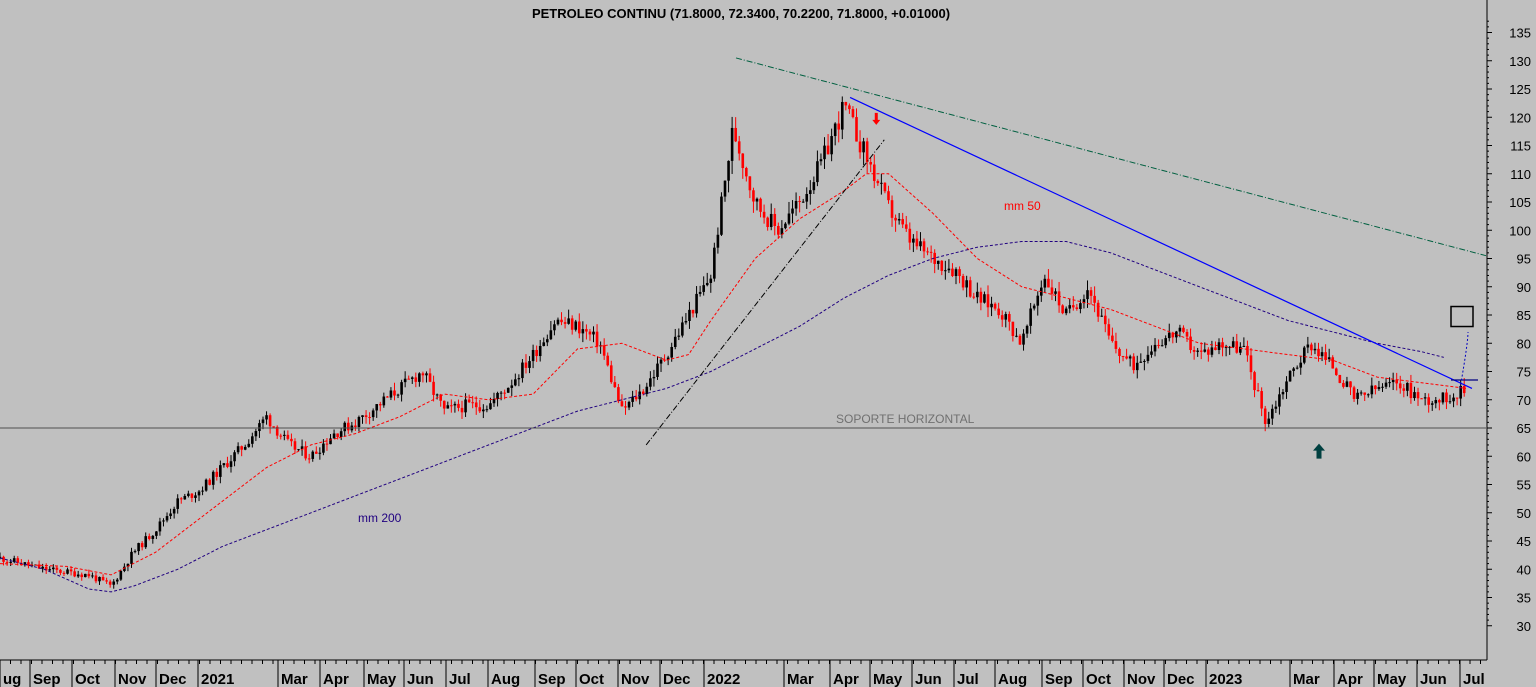 This screenshot has height=687, width=1536. I want to click on mm50-label: mm 50, so click(1022, 206).